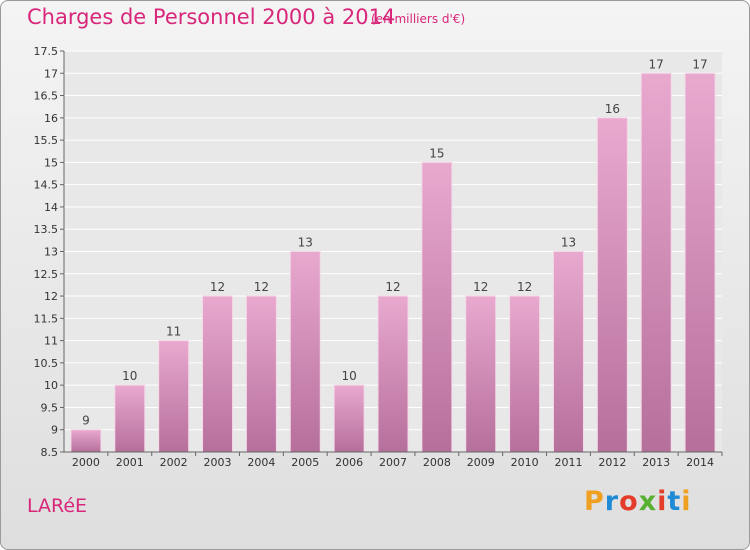  Describe the element at coordinates (218, 462) in the screenshot. I see `x-tick-label: 2003` at that location.